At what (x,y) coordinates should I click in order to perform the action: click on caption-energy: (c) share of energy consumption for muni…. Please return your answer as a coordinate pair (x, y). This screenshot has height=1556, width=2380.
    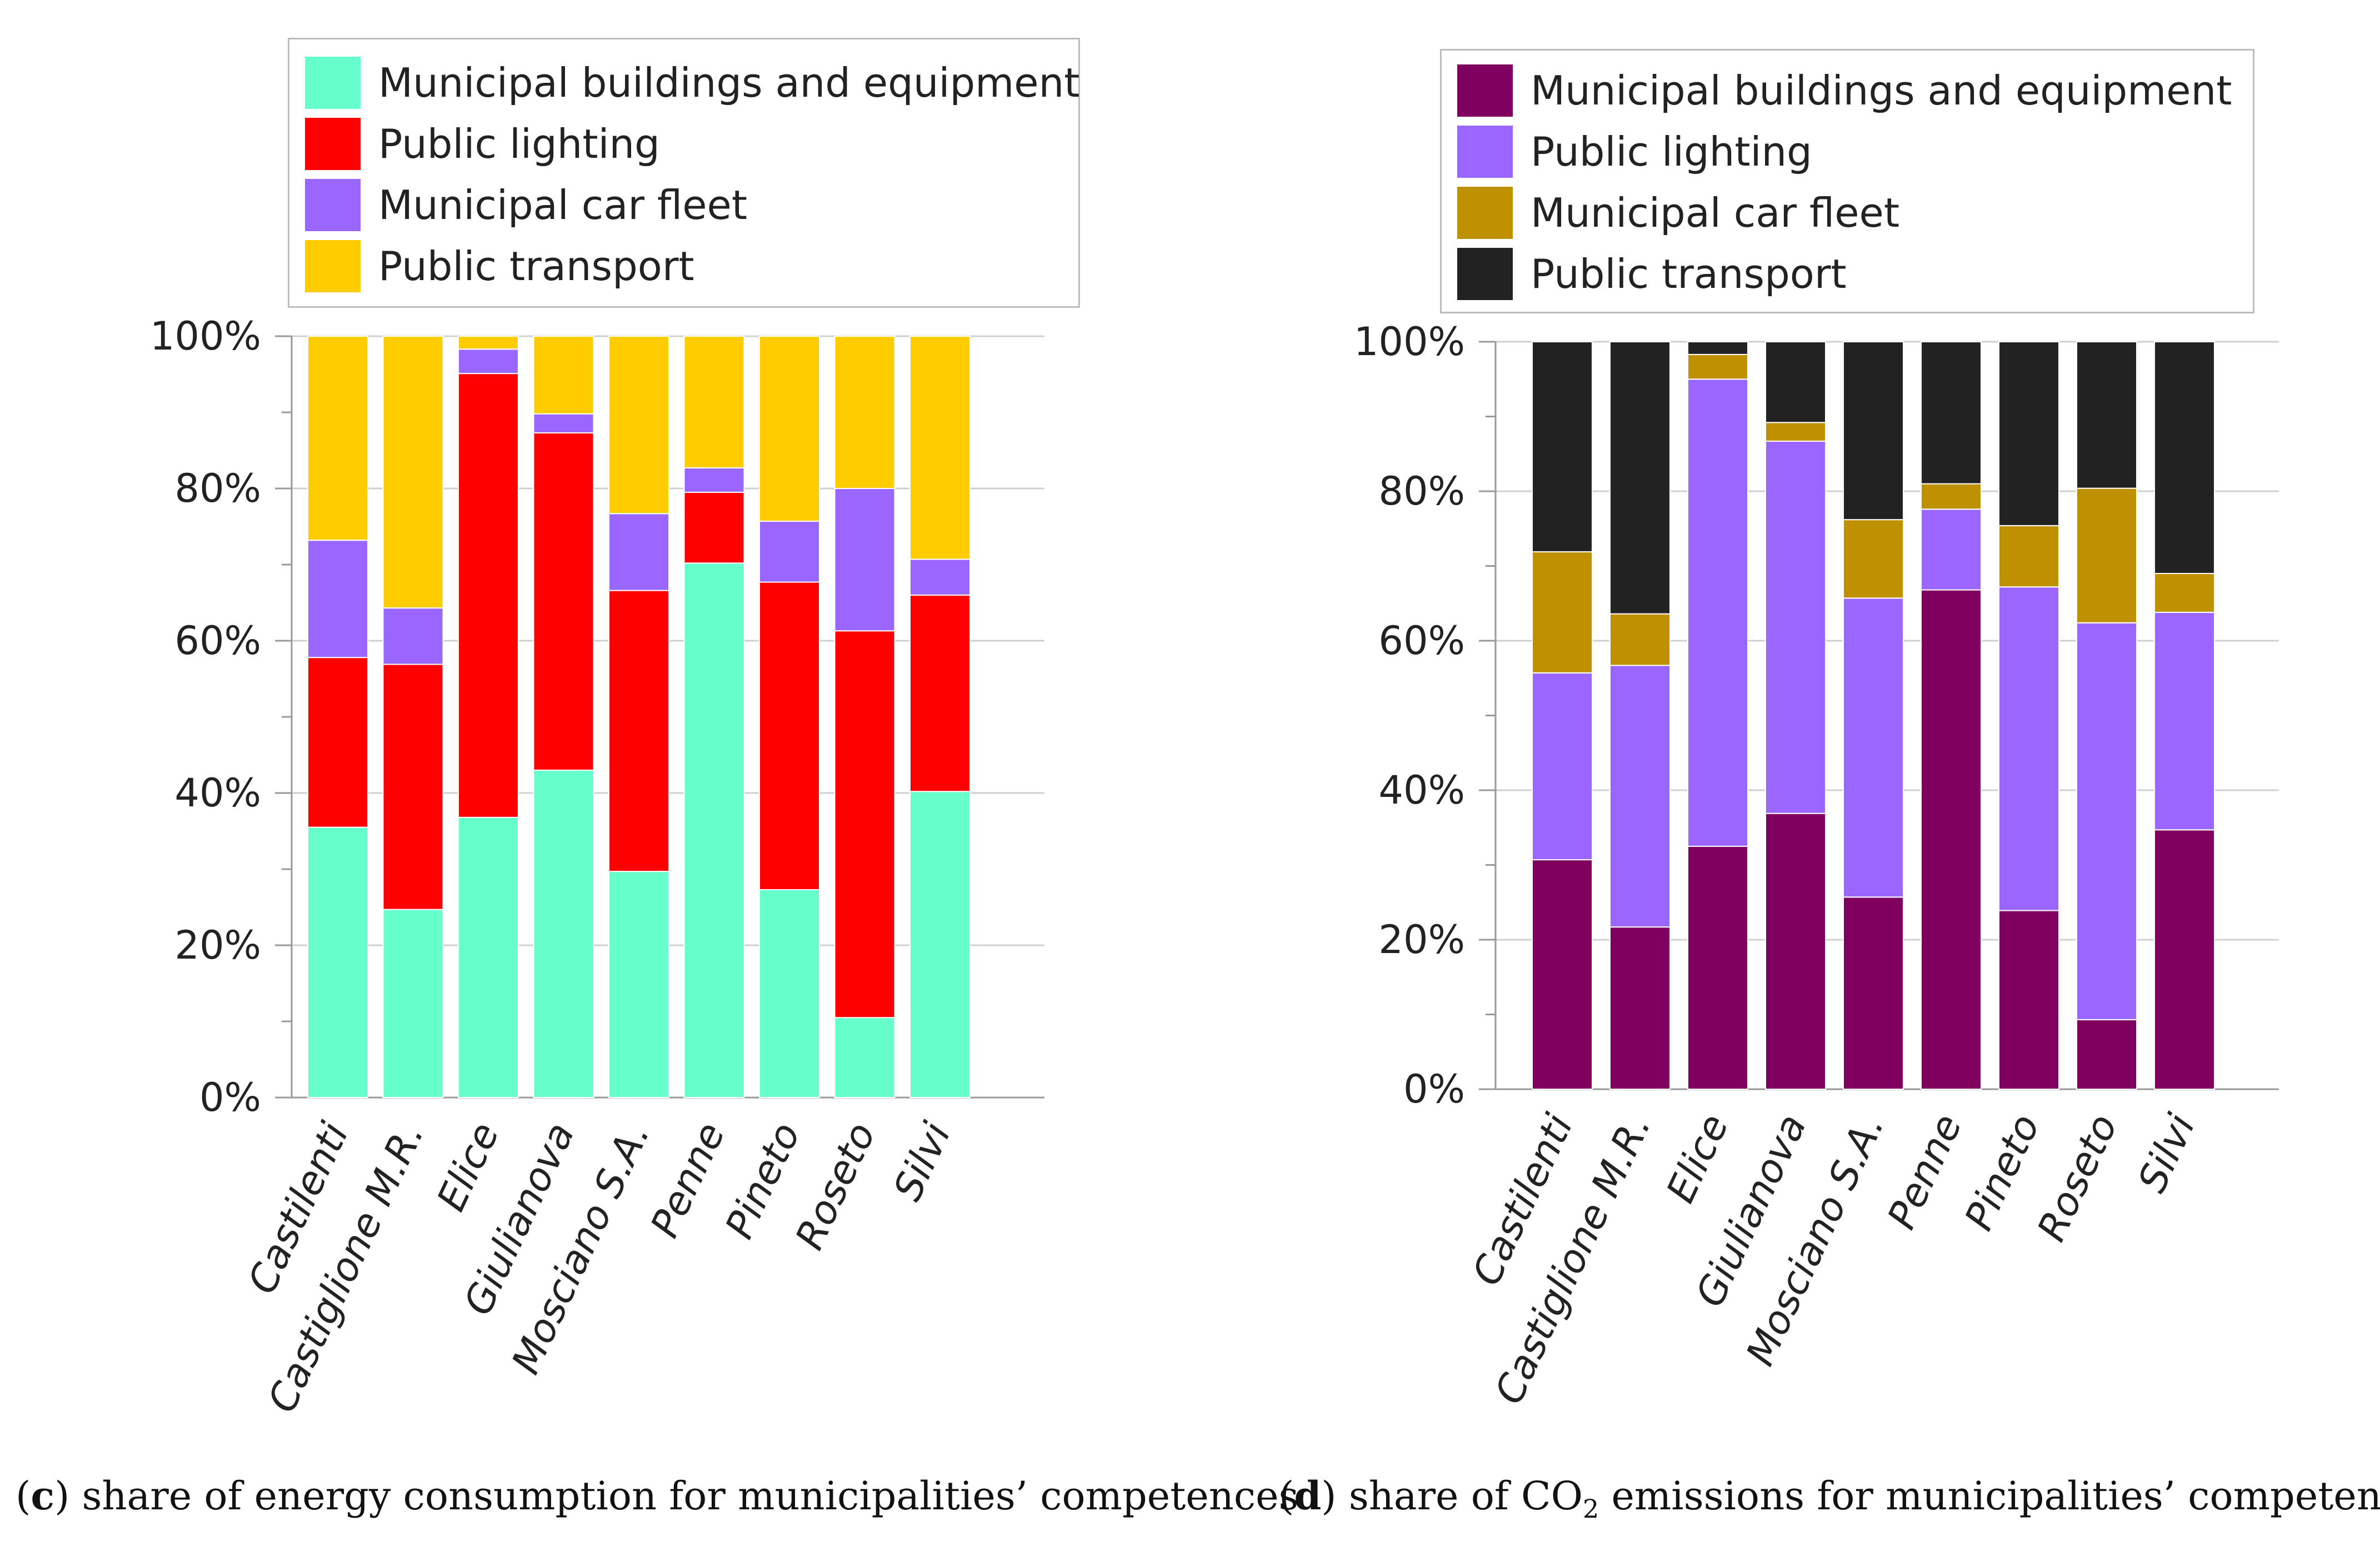
    Looking at the image, I should click on (657, 1496).